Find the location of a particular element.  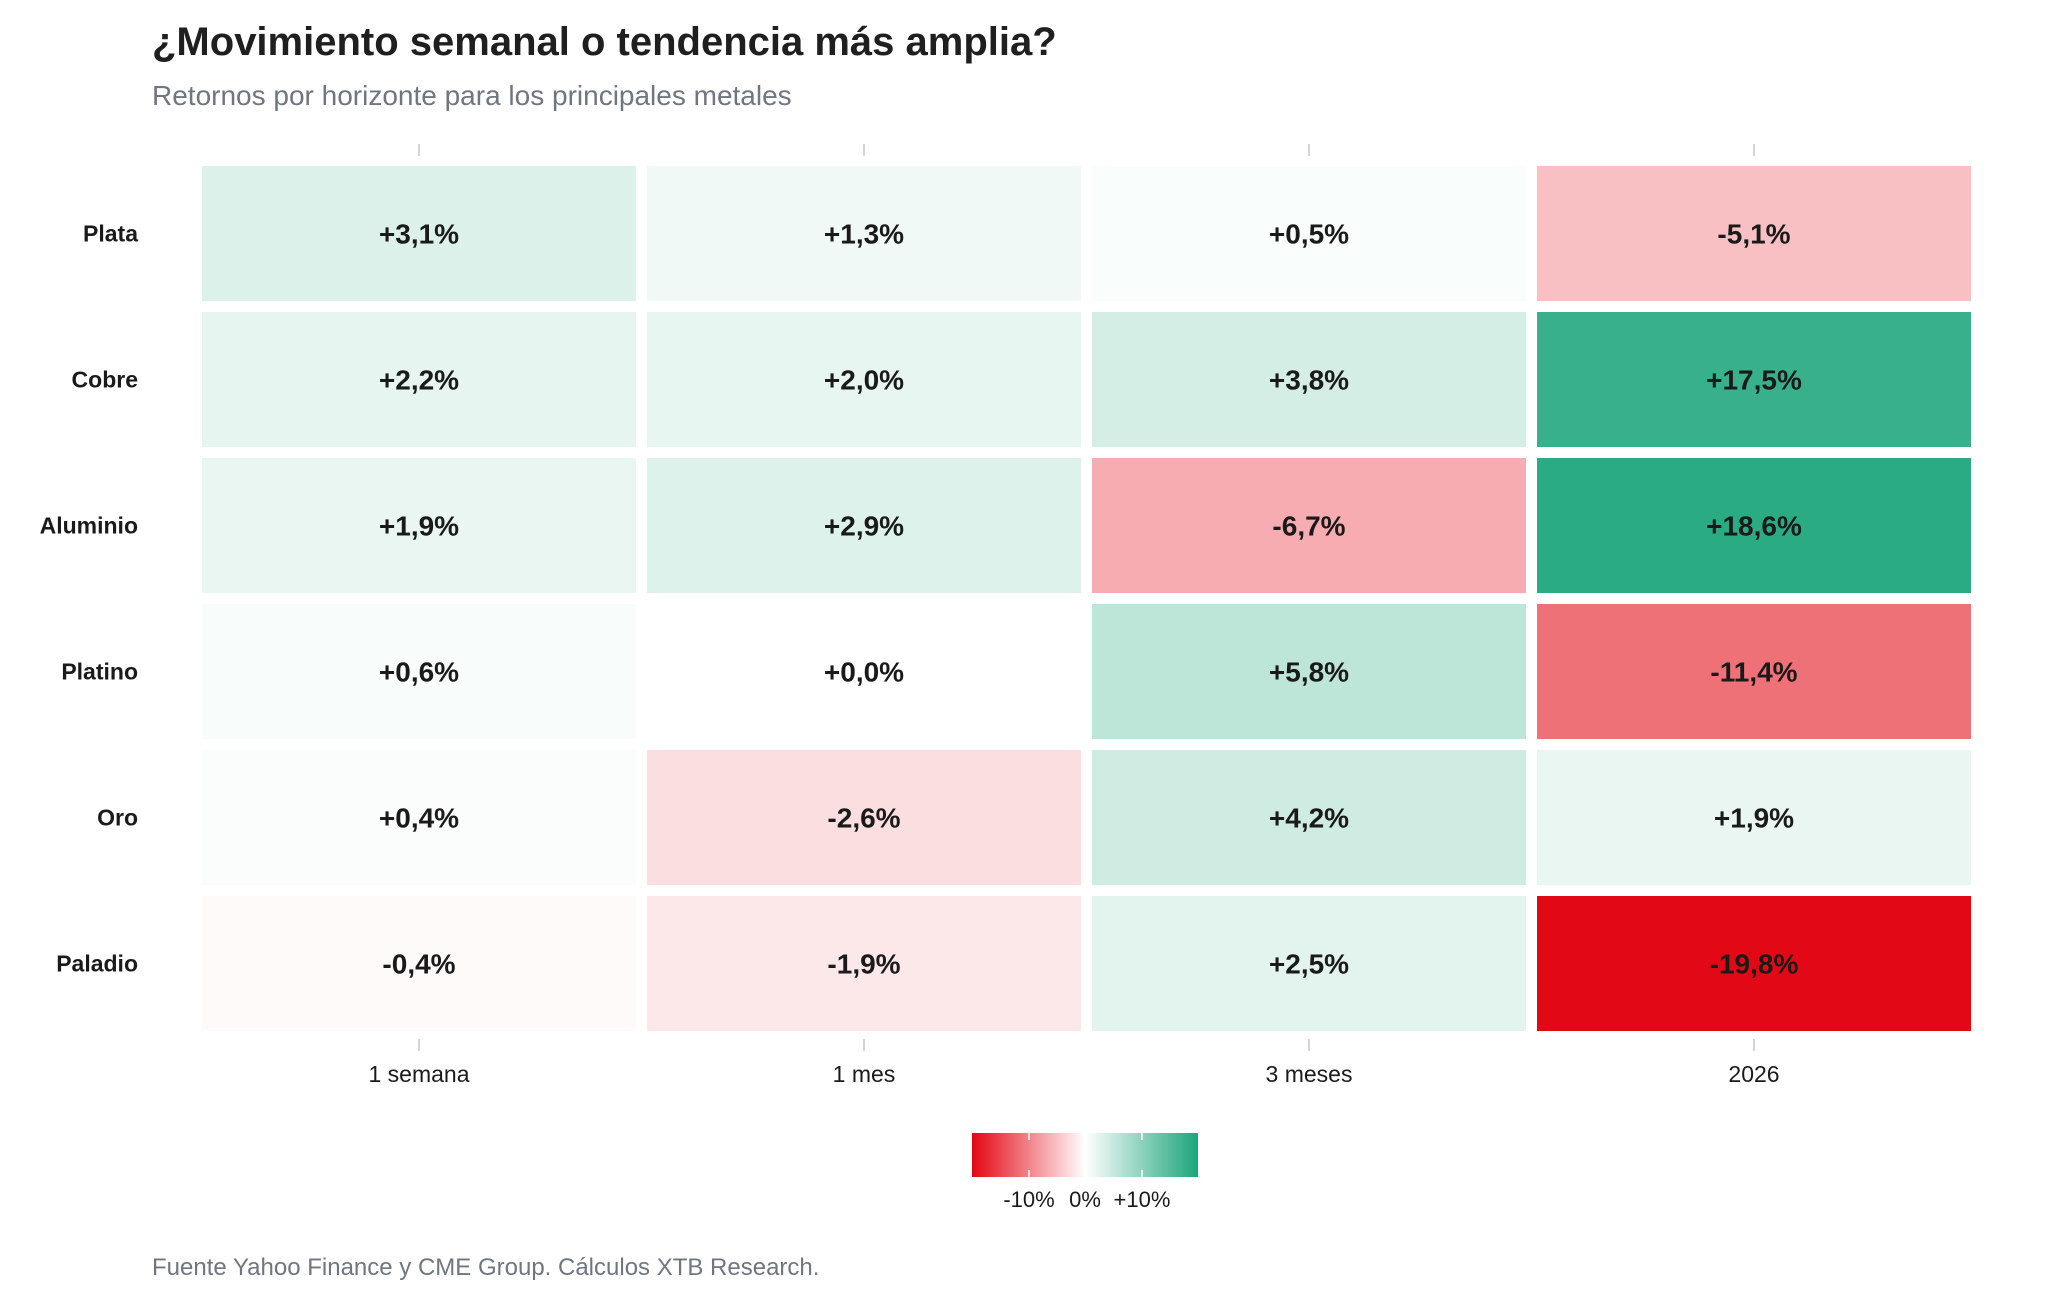

cell-value-label: +0,6% is located at coordinates (419, 672).